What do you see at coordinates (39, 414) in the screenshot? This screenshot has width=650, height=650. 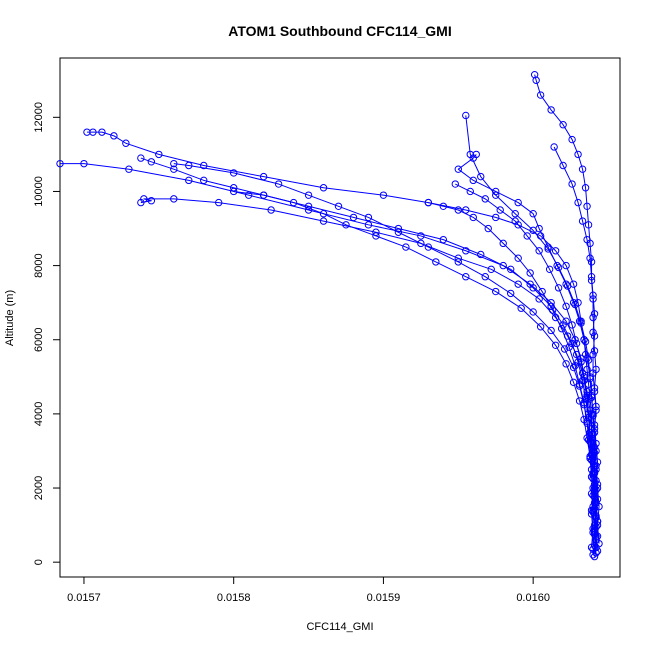 I see `y-tick-label: 4000` at bounding box center [39, 414].